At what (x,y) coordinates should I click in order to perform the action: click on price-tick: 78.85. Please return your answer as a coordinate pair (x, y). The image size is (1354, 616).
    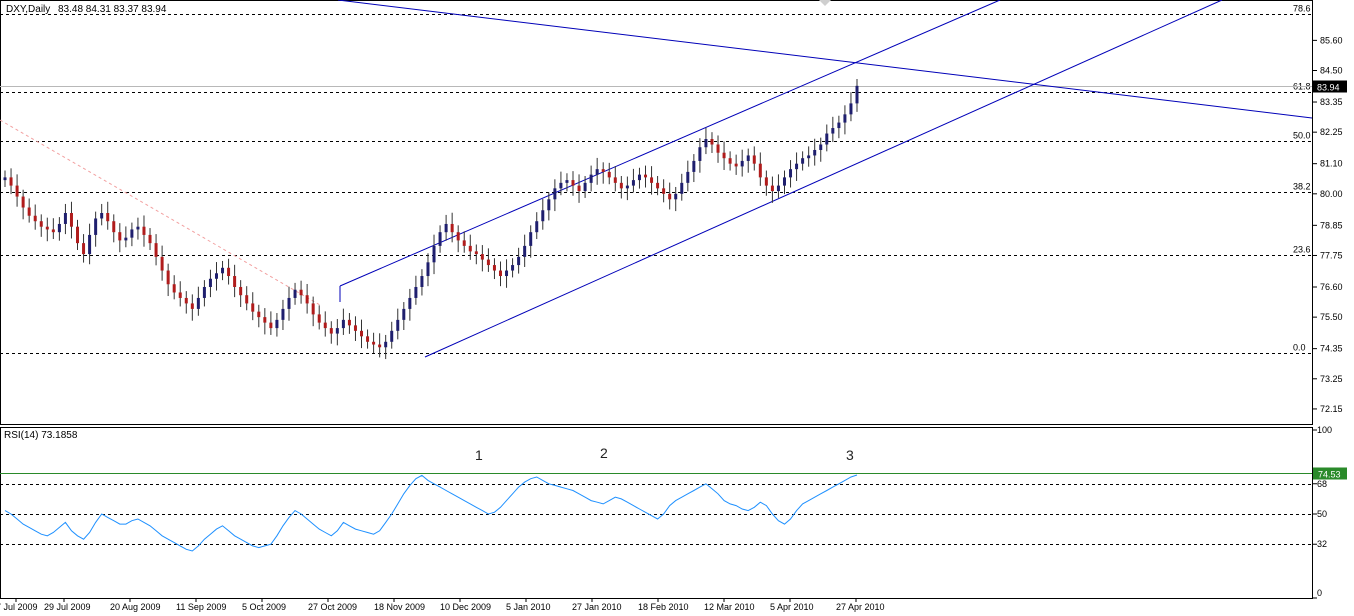
    Looking at the image, I should click on (1331, 225).